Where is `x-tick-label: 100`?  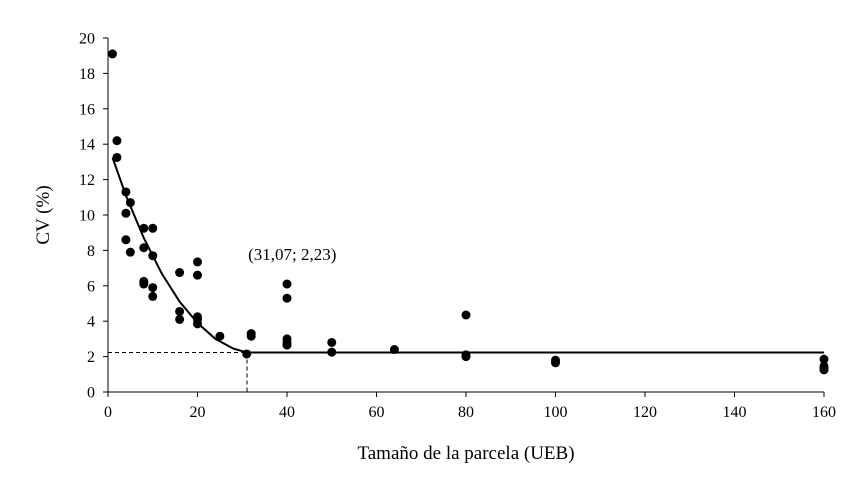
x-tick-label: 100 is located at coordinates (556, 412).